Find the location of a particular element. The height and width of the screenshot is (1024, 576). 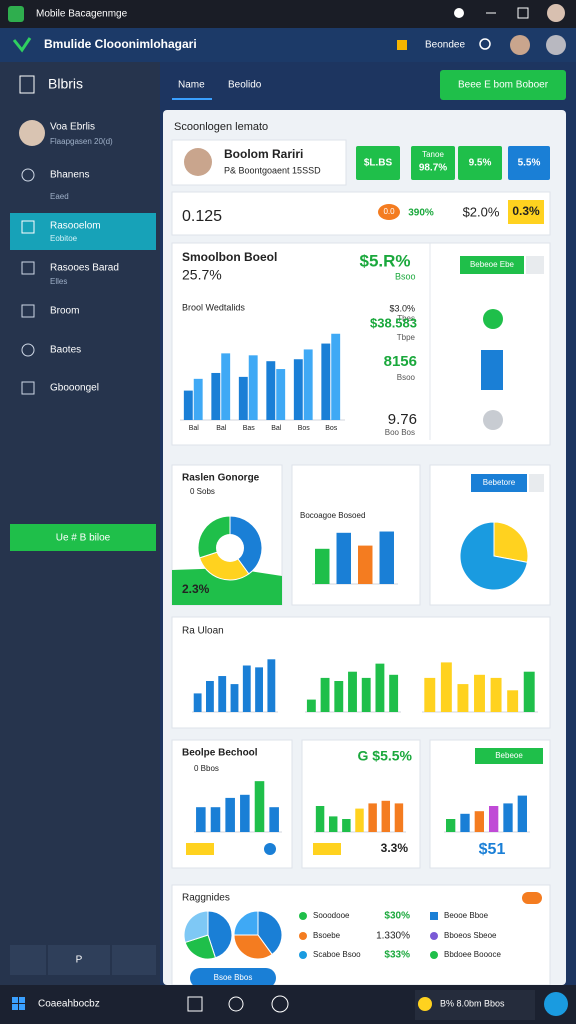

card-button: Bebetore is located at coordinates (499, 482).